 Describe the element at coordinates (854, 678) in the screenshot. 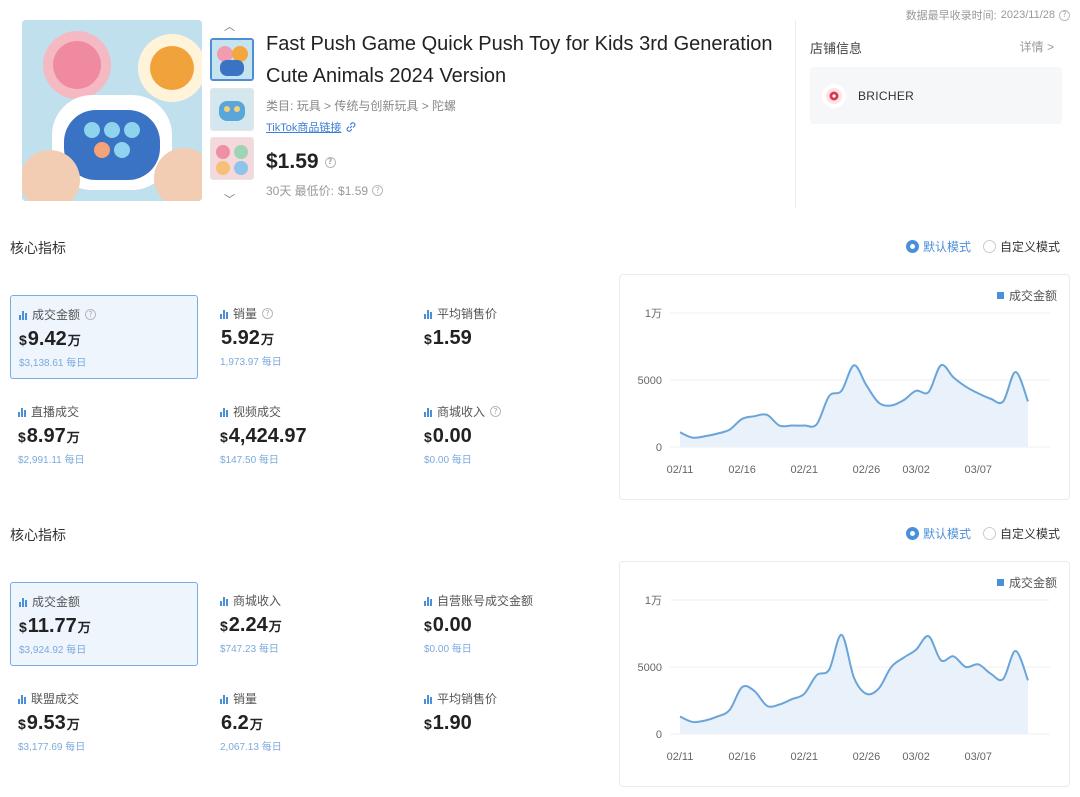

I see `series-line` at that location.